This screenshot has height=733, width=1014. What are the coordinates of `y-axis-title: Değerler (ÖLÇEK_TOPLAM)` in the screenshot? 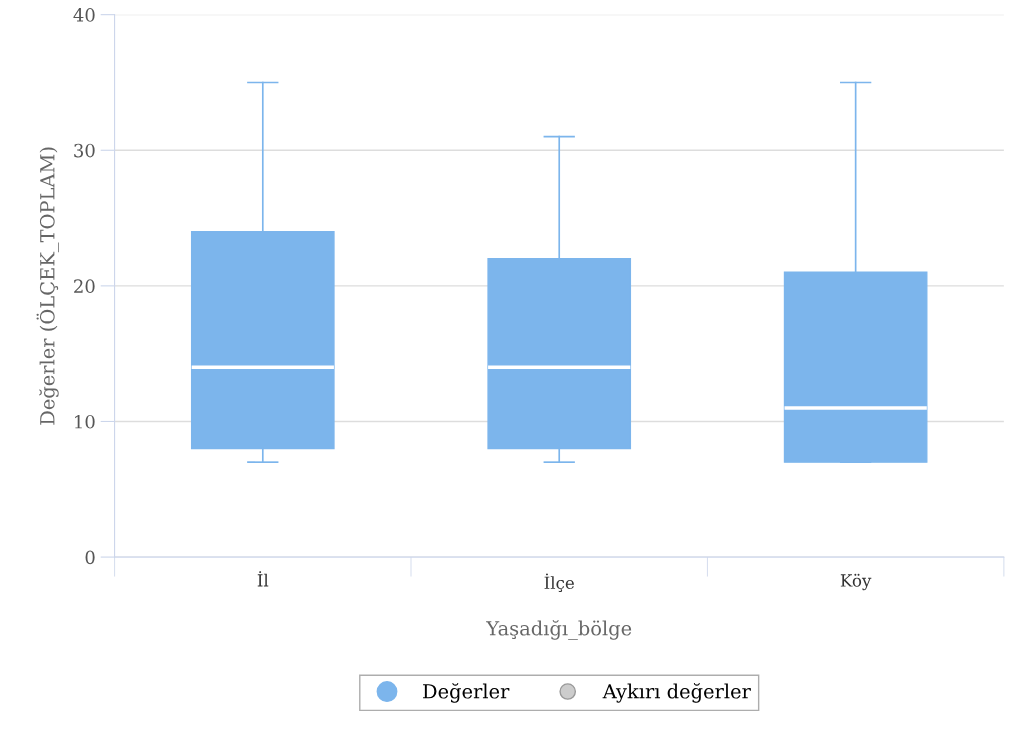 It's located at (47, 286).